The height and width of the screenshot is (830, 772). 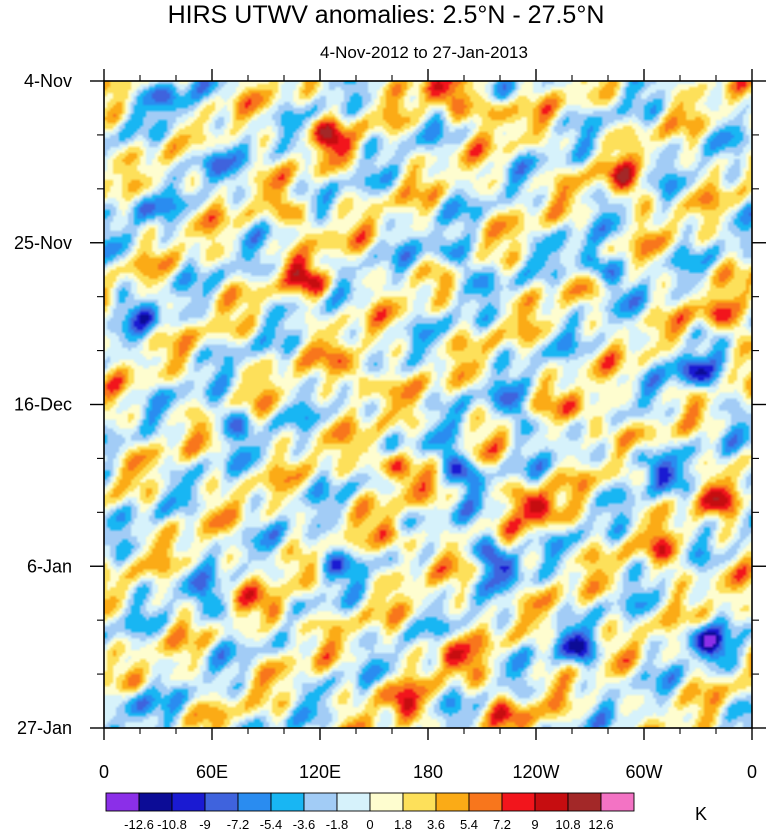 What do you see at coordinates (428, 772) in the screenshot?
I see `x-tick-label: 180` at bounding box center [428, 772].